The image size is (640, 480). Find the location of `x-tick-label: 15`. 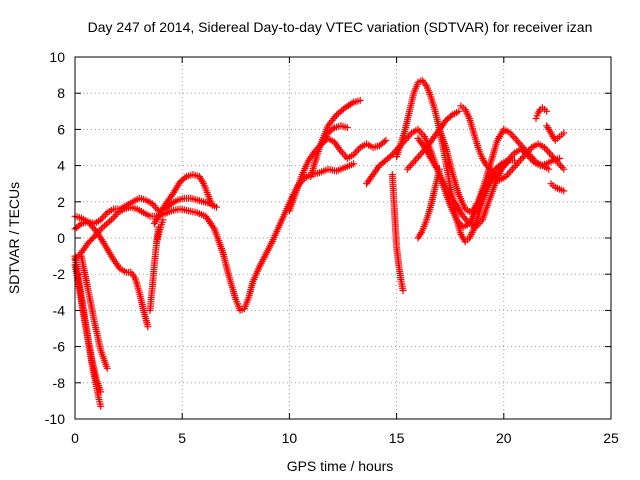

x-tick-label: 15 is located at coordinates (397, 438).